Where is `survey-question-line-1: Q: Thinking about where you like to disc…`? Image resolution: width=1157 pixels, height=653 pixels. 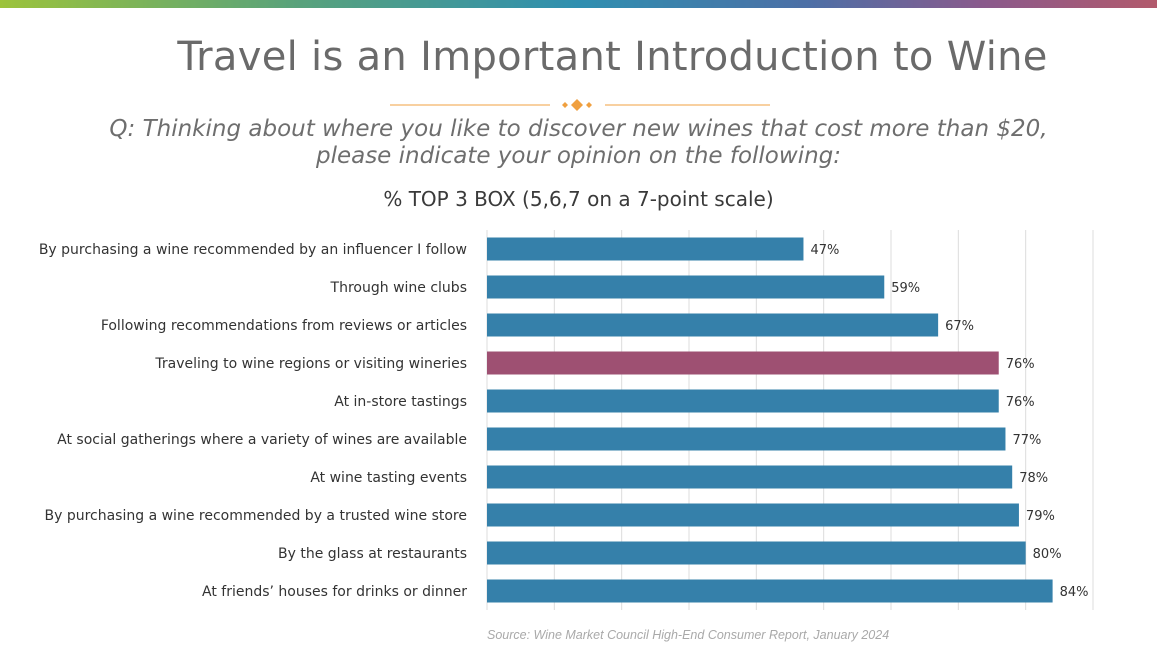 survey-question-line-1: Q: Thinking about where you like to disc… is located at coordinates (578, 129).